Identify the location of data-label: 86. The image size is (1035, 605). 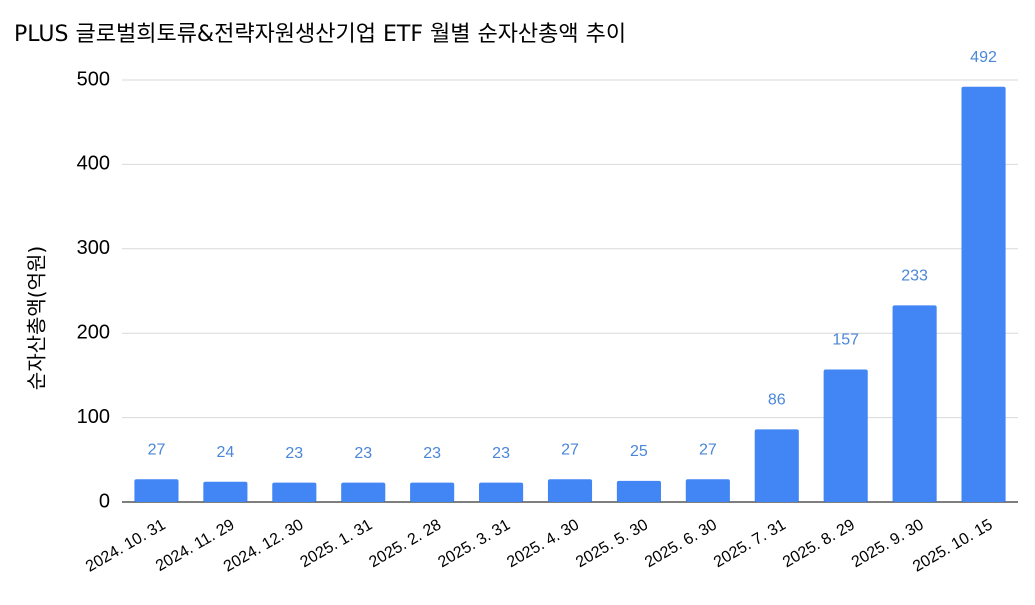
(777, 400).